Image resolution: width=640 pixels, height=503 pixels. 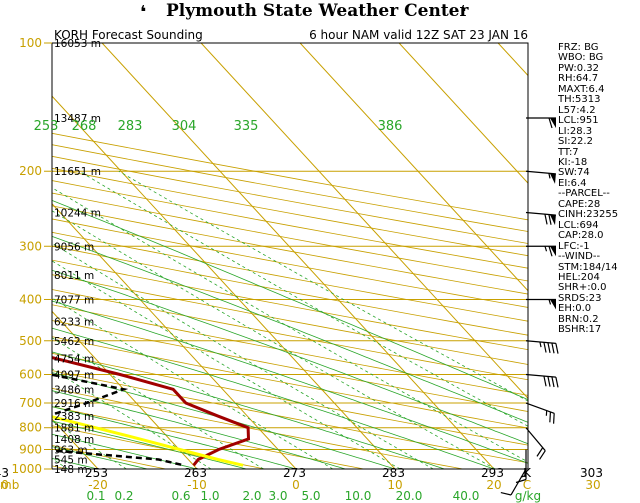 What do you see at coordinates (30, 428) in the screenshot?
I see `pressure-tick-label: 800` at bounding box center [30, 428].